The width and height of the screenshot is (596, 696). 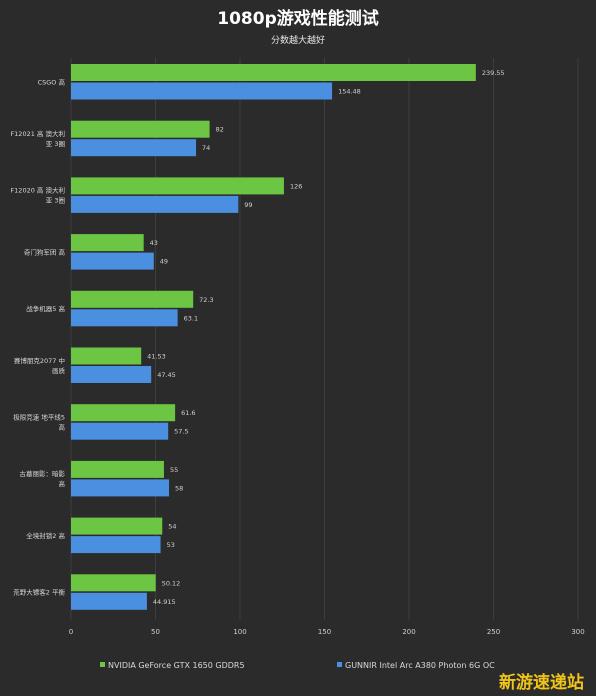 What do you see at coordinates (176, 665) in the screenshot?
I see `legend-label: NVIDIA GeForce GTX 1650 GDDR5` at bounding box center [176, 665].